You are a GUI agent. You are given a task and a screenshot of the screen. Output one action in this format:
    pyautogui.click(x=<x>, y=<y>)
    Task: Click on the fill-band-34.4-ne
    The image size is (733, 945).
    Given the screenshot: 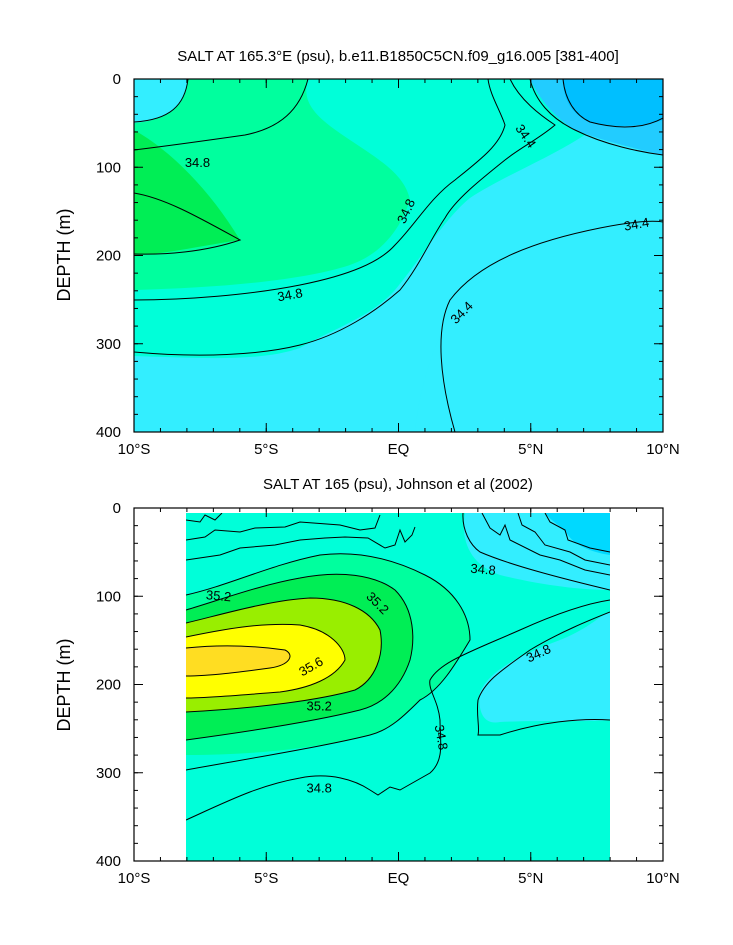 What is the action you would take?
    pyautogui.click(x=577, y=534)
    